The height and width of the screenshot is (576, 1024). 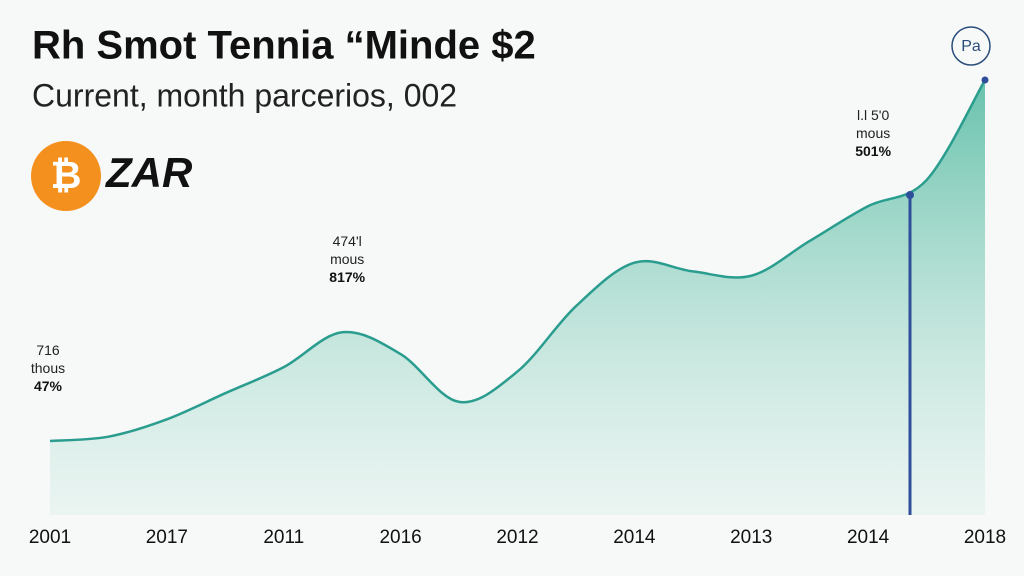 What do you see at coordinates (517, 537) in the screenshot?
I see `x-tick-label: 2012` at bounding box center [517, 537].